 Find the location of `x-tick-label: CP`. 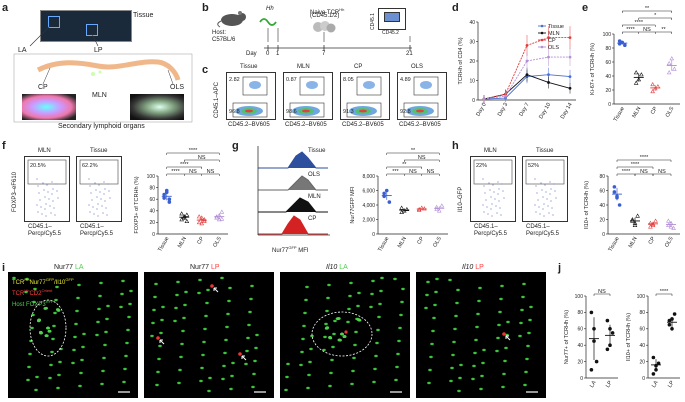

x-tick-label: CP is located at coordinates (420, 241).